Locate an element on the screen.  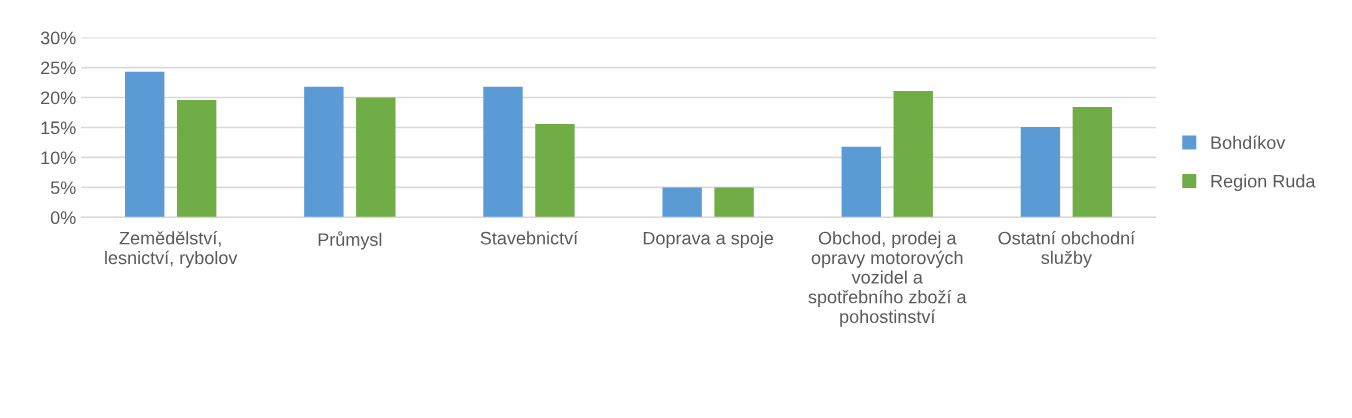
x-tick-label: Ostatní obchodní služby is located at coordinates (1067, 249).